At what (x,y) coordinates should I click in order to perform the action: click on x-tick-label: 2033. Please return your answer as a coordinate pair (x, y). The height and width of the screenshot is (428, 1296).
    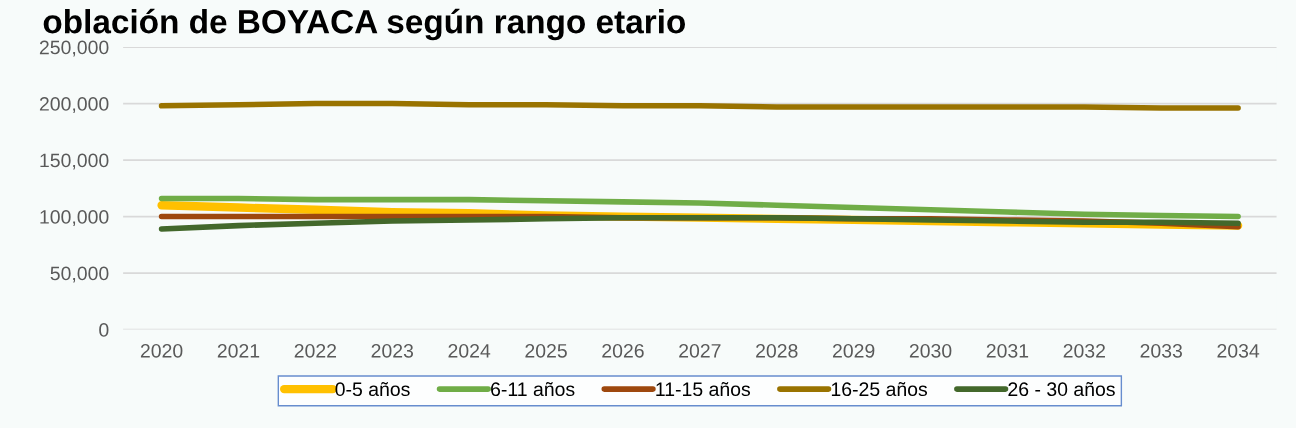
    Looking at the image, I should click on (1161, 350).